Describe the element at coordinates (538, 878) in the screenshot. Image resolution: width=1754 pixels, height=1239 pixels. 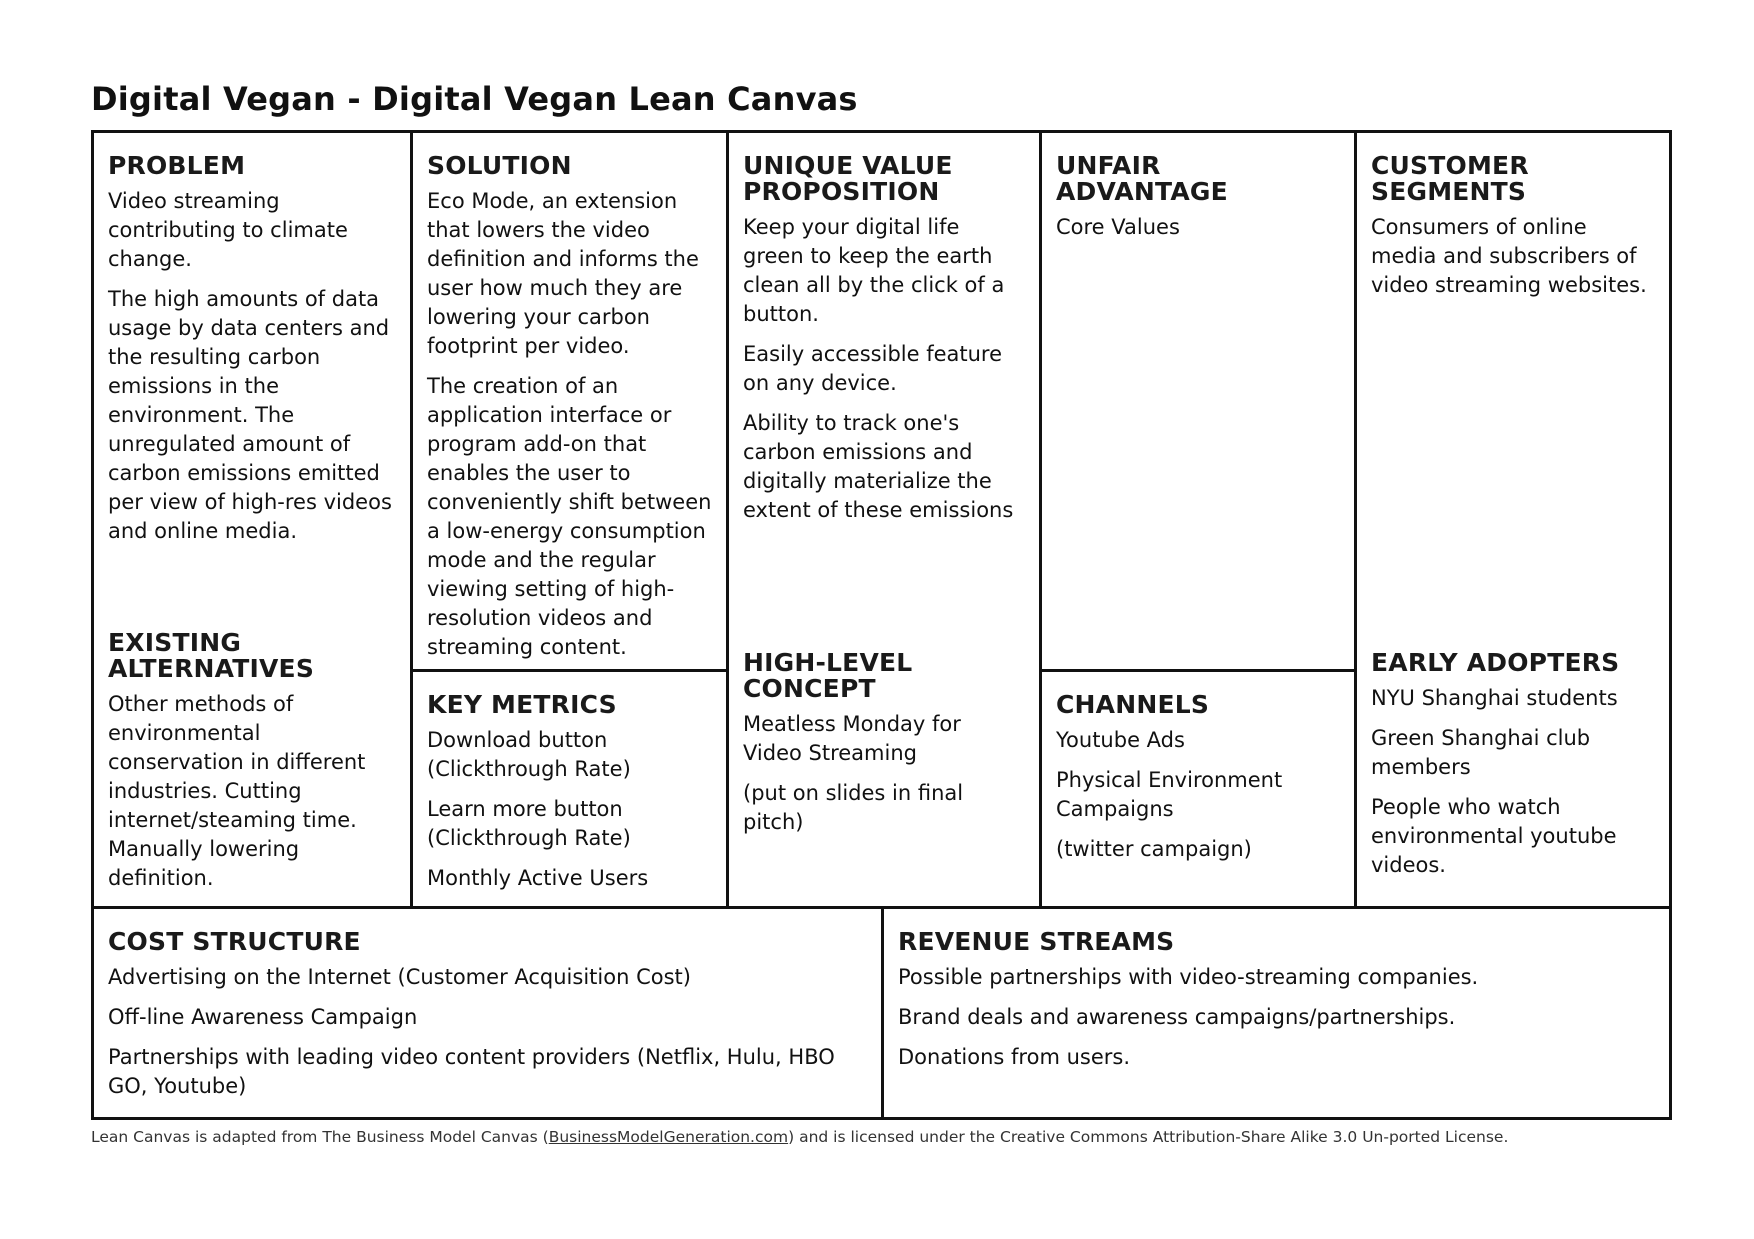
I see `canvas-item: Monthly Active Users` at that location.